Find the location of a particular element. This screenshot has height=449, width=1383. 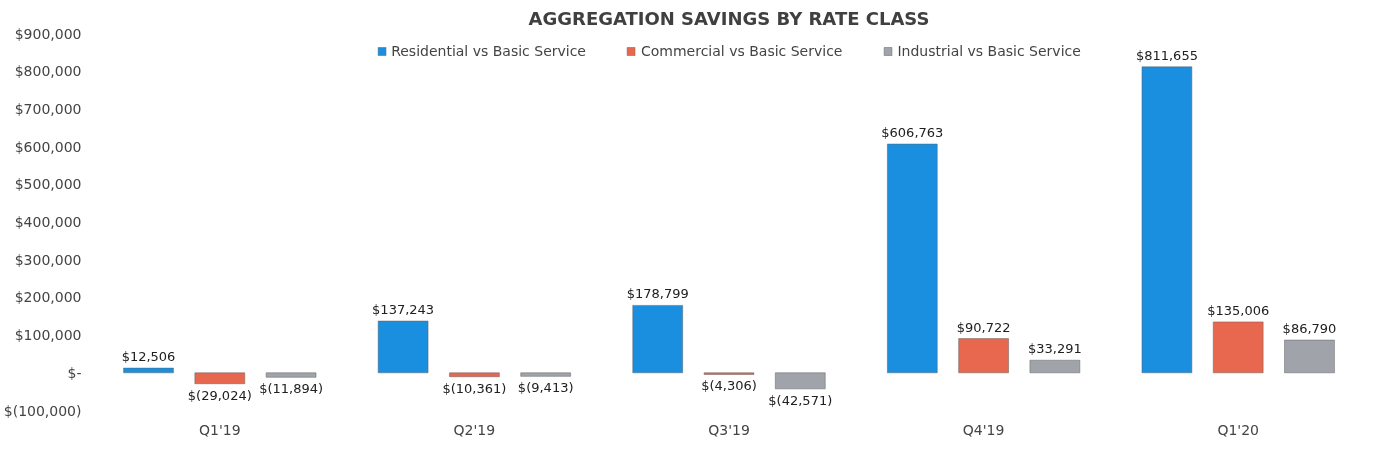

data-label: $(42,571) is located at coordinates (800, 400).